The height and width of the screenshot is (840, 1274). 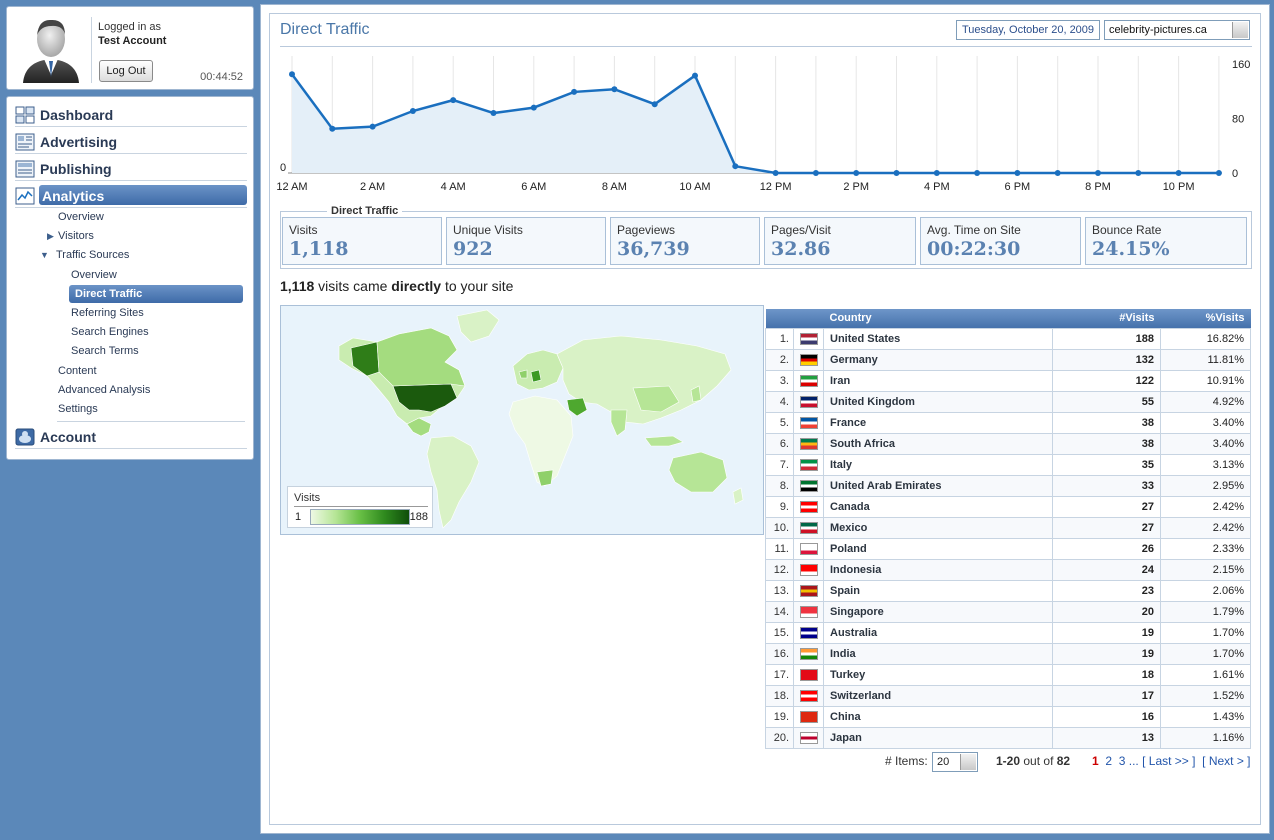 I want to click on table-row: 7. Italy 35 3.13%, so click(x=1008, y=464).